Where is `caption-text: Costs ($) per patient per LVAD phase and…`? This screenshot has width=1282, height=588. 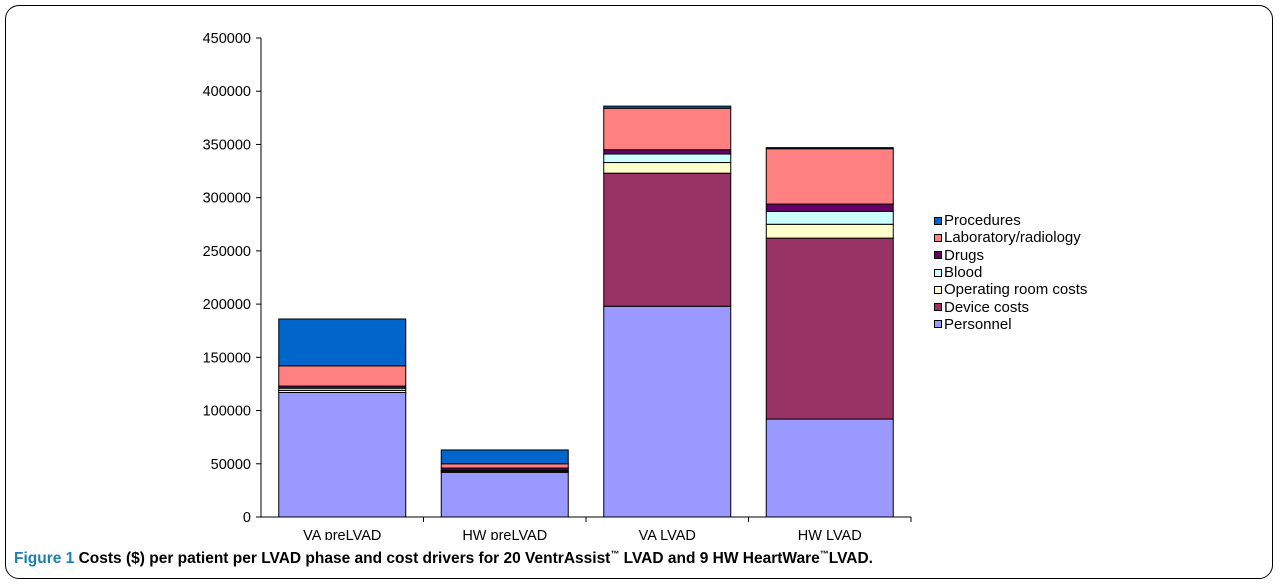 caption-text: Costs ($) per patient per LVAD phase and… is located at coordinates (476, 558).